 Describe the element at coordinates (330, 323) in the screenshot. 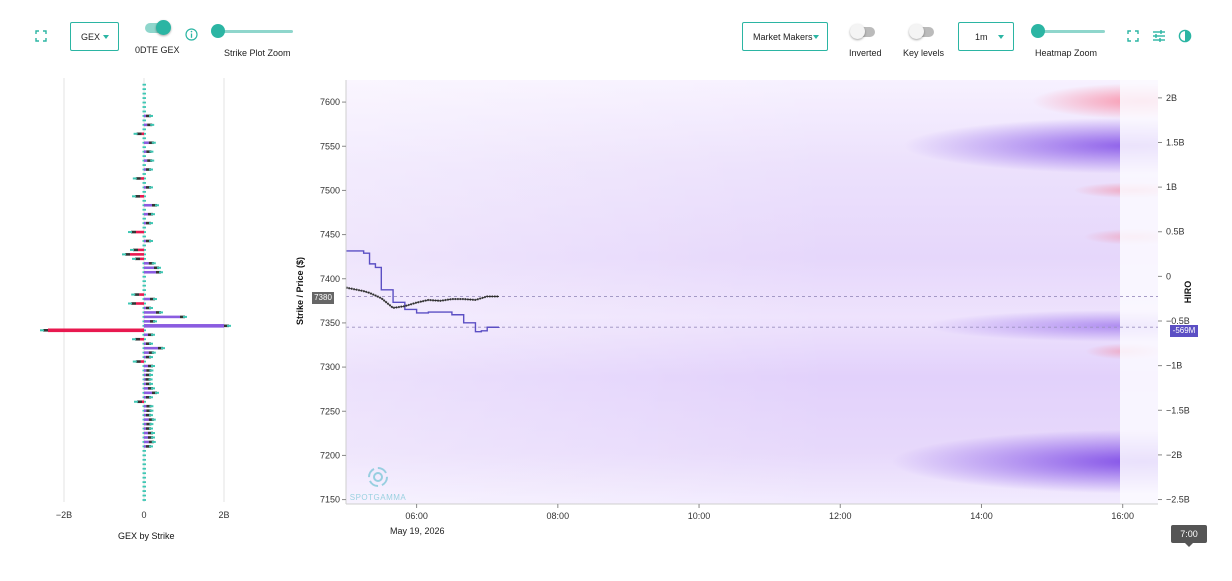

I see `y-tick-label: 7350` at that location.